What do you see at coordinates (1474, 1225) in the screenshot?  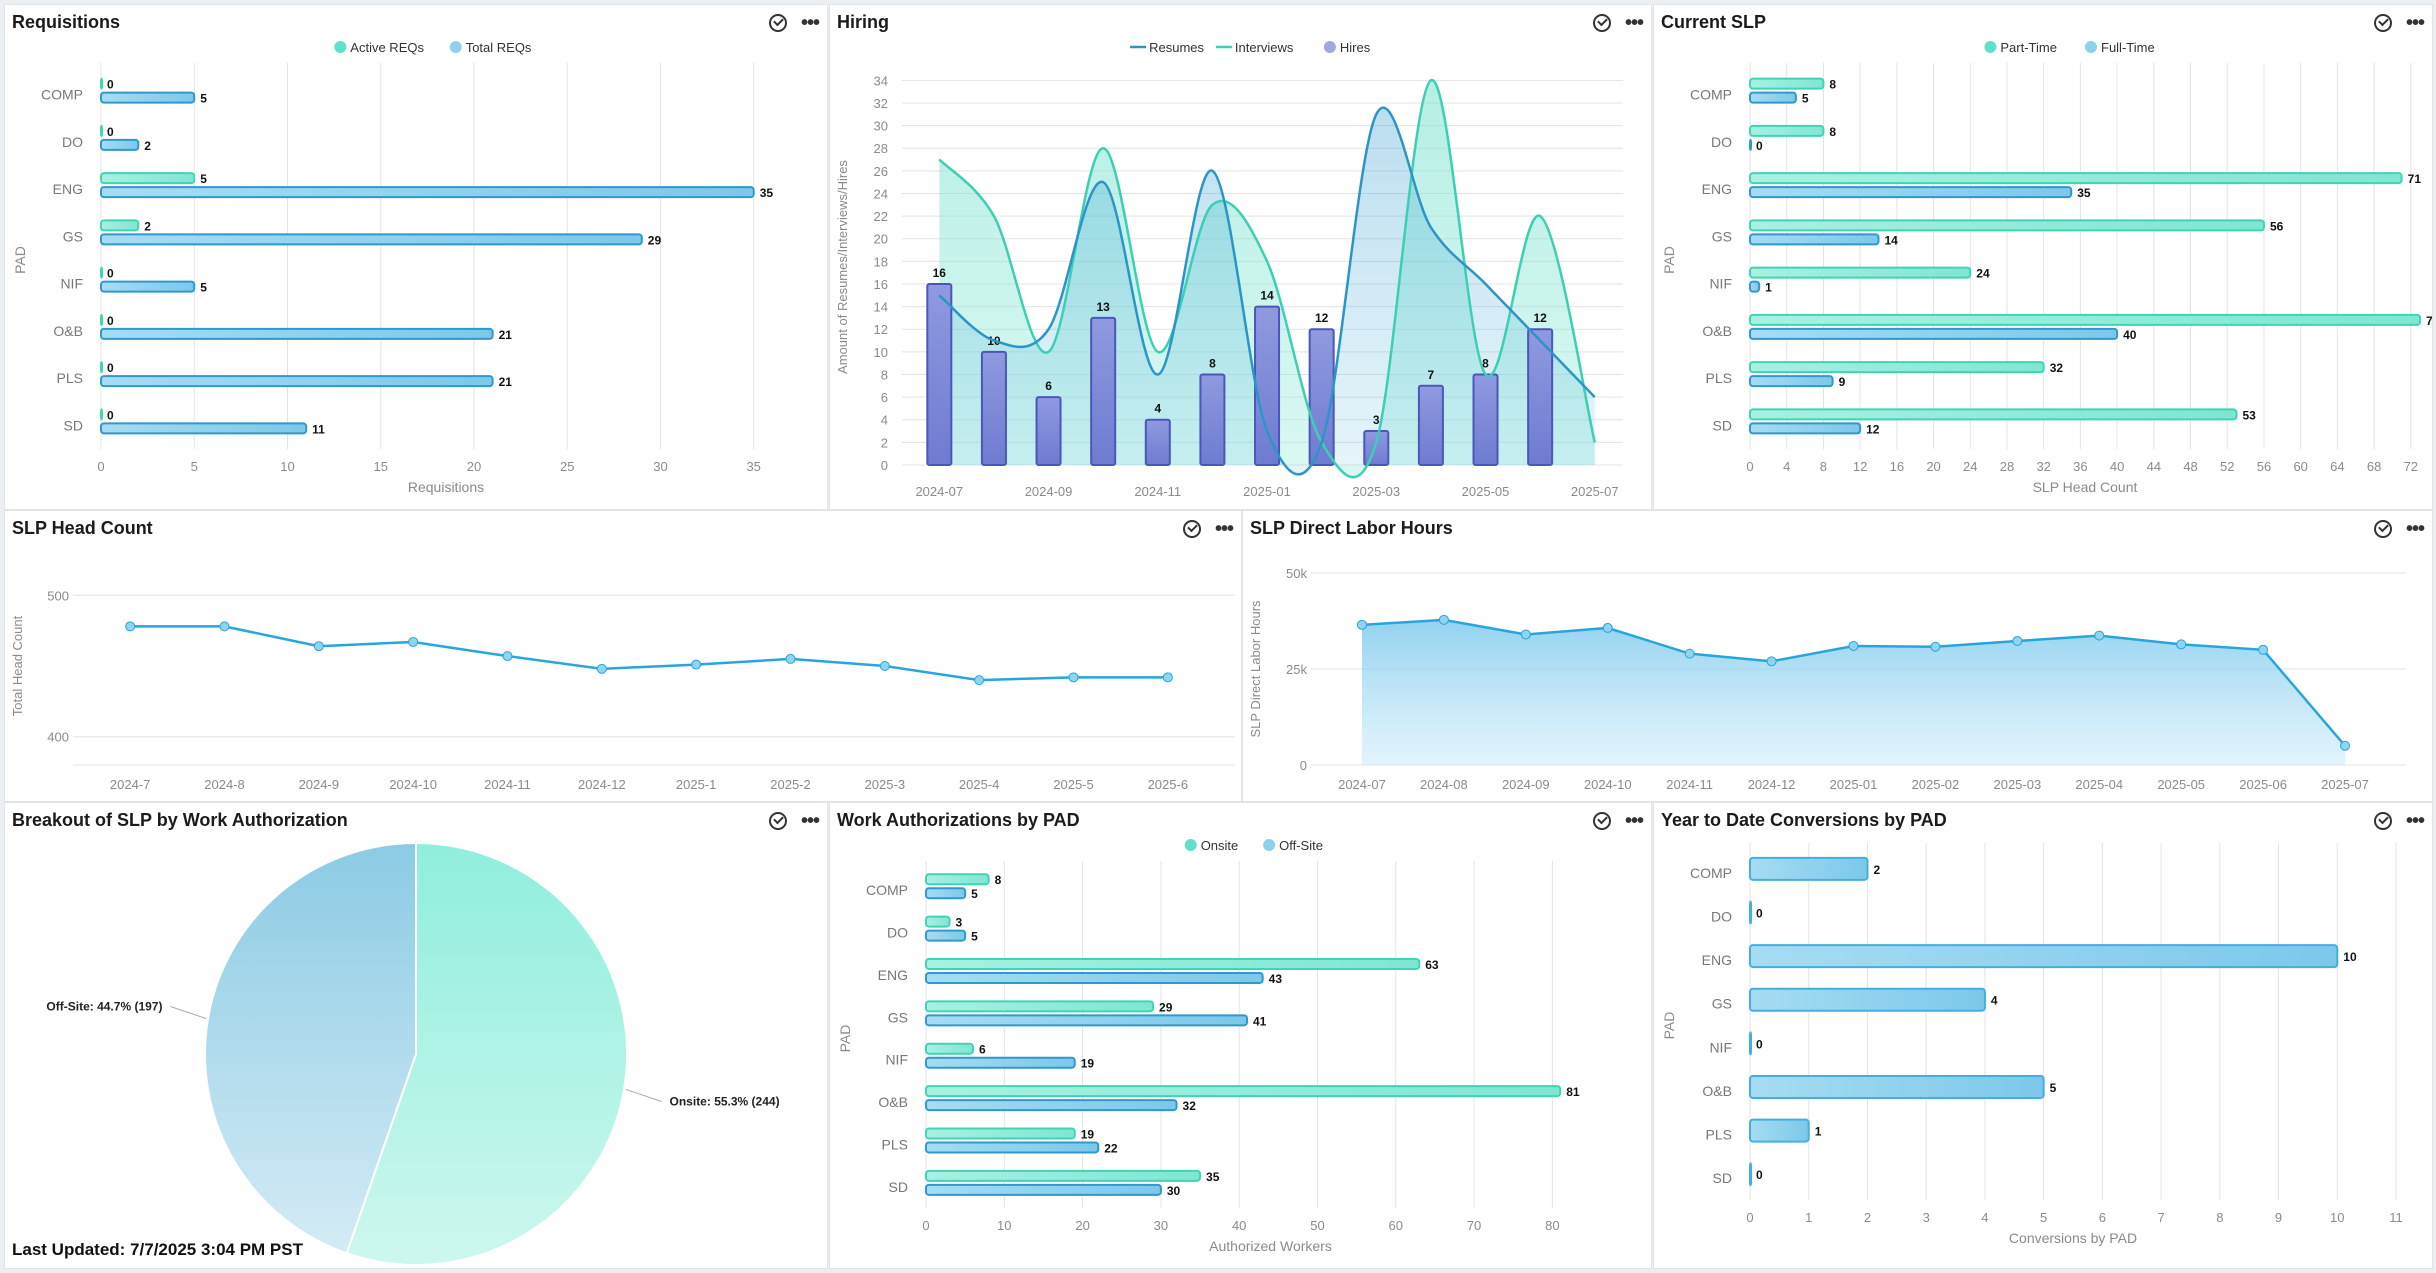 I see `x-tick-label: 70` at bounding box center [1474, 1225].